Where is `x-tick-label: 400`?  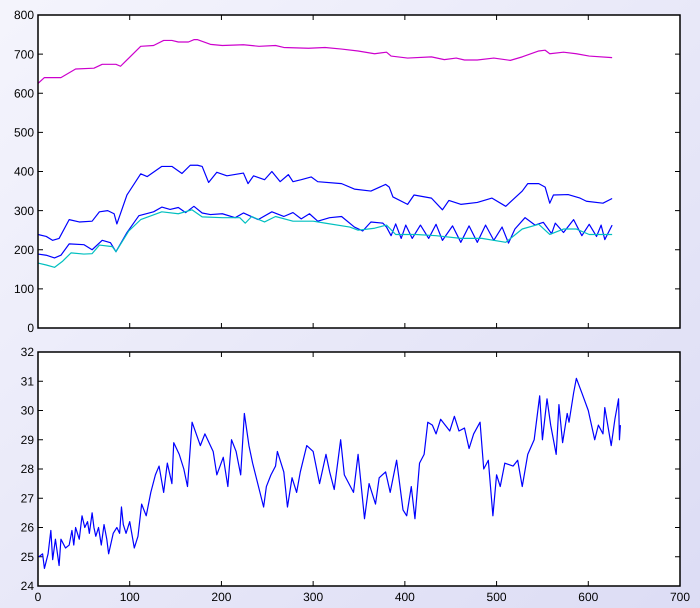
x-tick-label: 400 is located at coordinates (405, 597).